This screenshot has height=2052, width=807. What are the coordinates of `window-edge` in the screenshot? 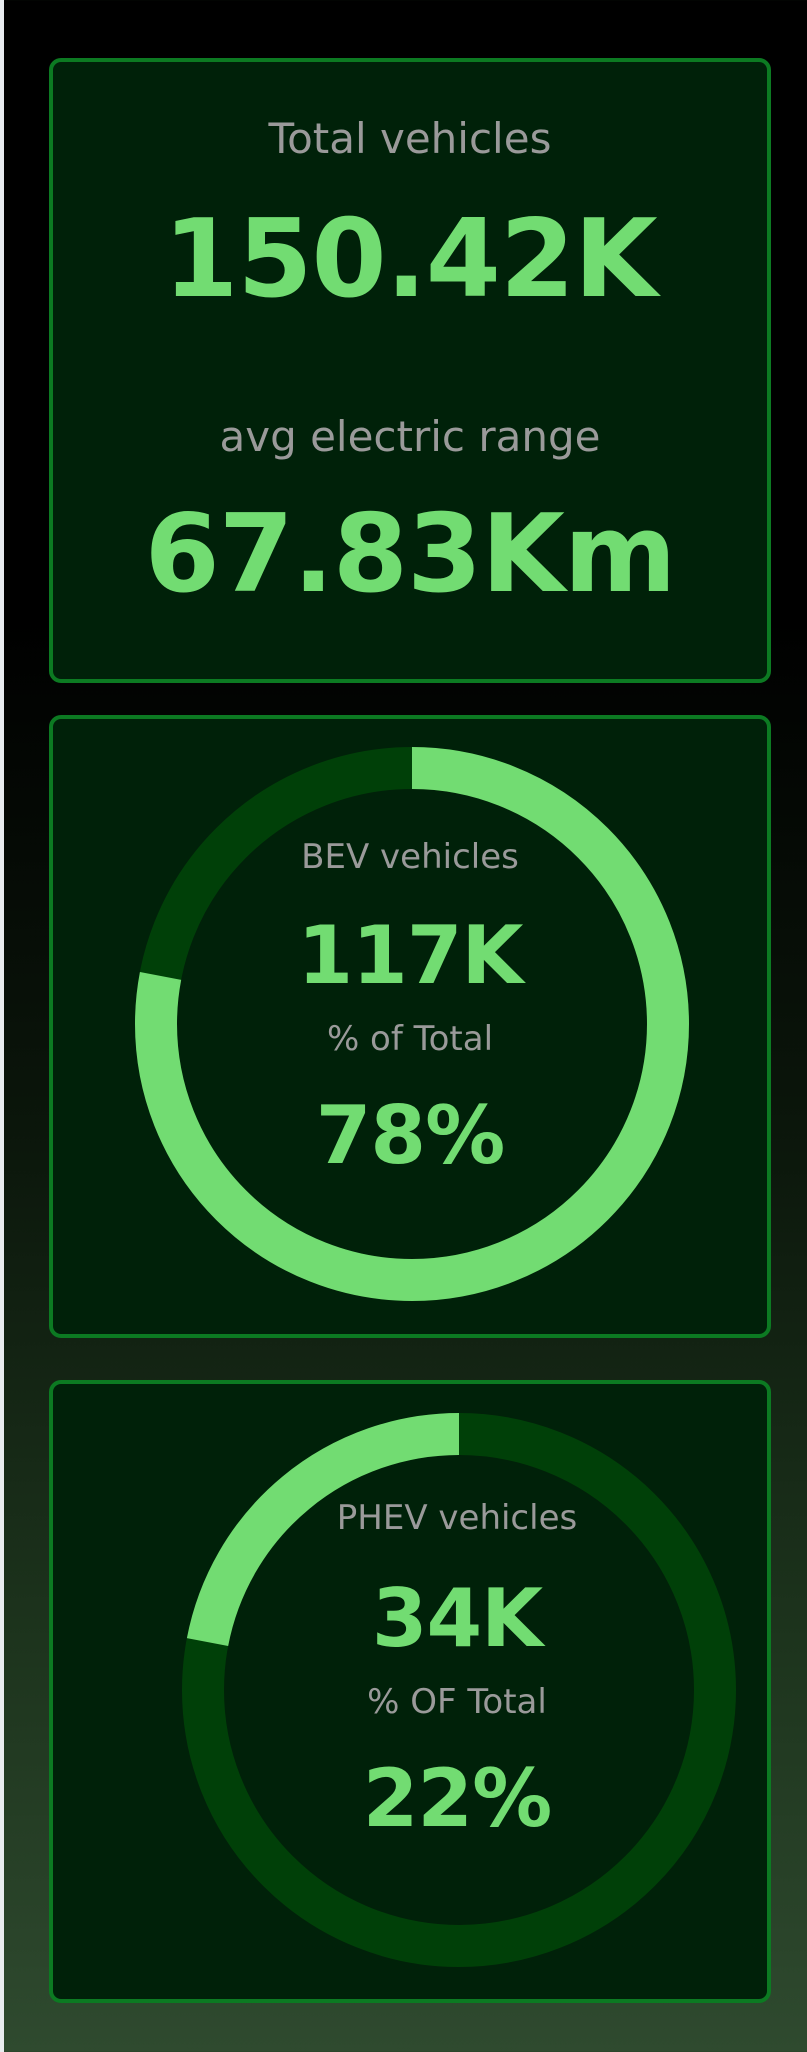 It's located at (2, 1026).